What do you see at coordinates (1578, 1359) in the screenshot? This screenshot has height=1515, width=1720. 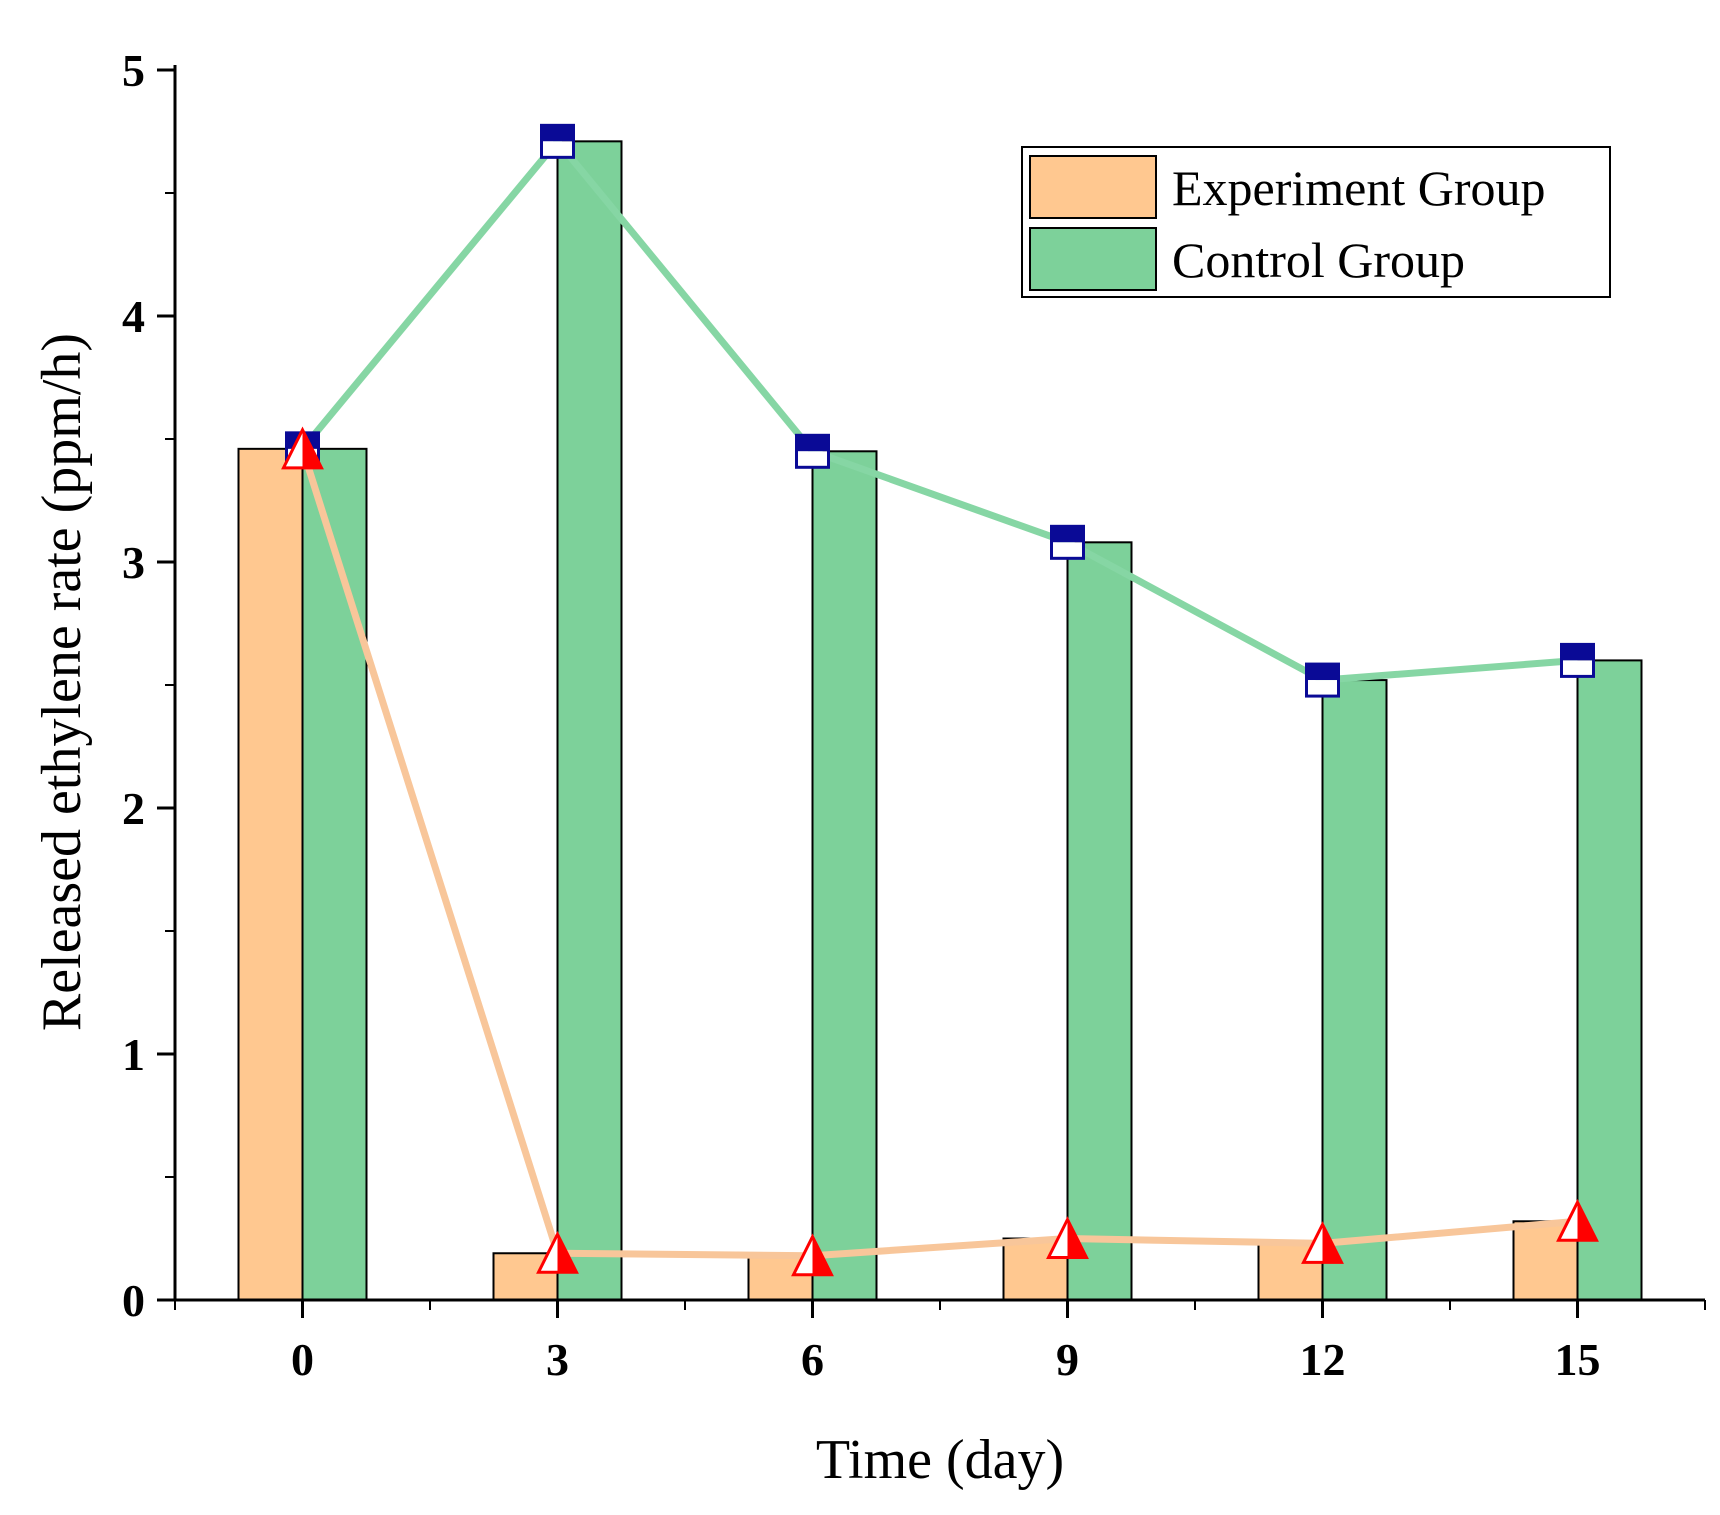 I see `x-tick-label-15: 15` at bounding box center [1578, 1359].